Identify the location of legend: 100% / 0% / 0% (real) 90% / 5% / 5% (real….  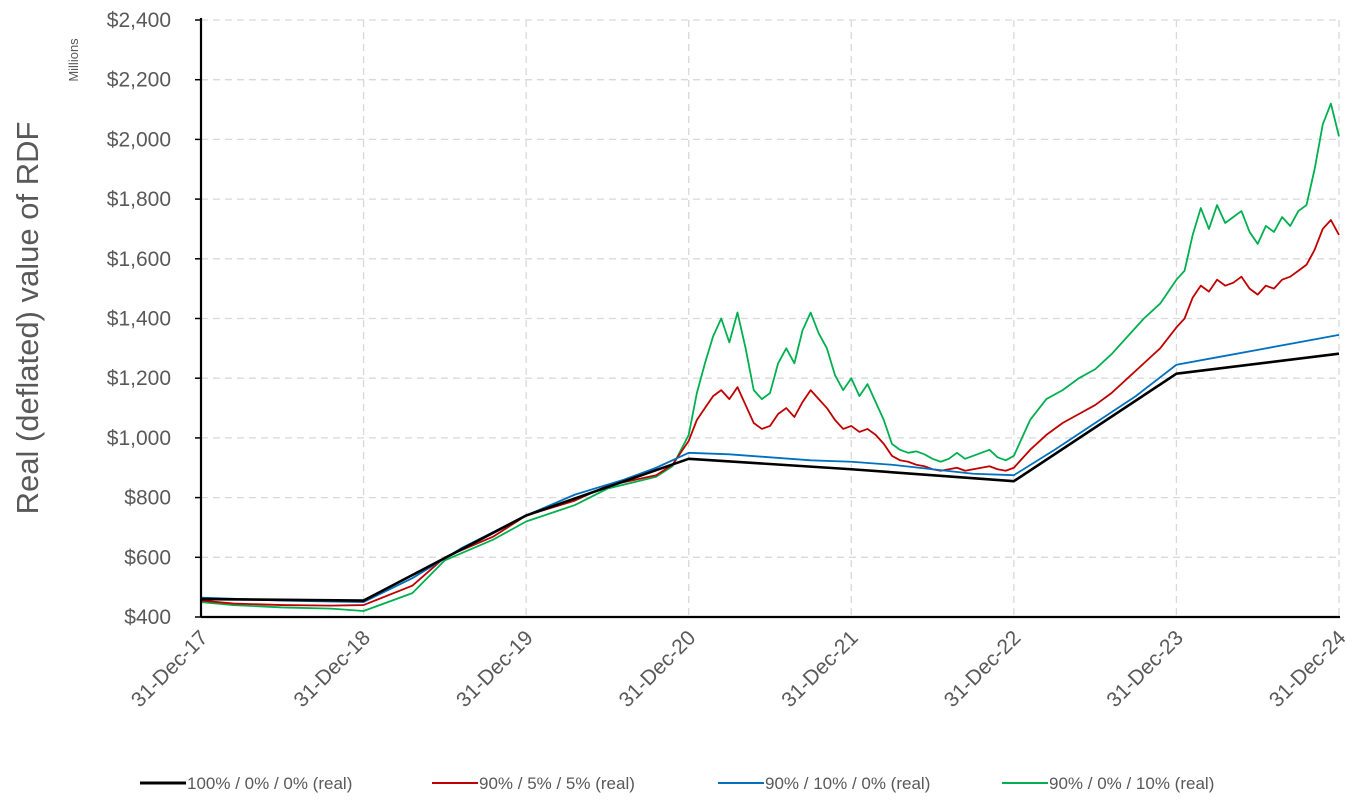
(677, 783).